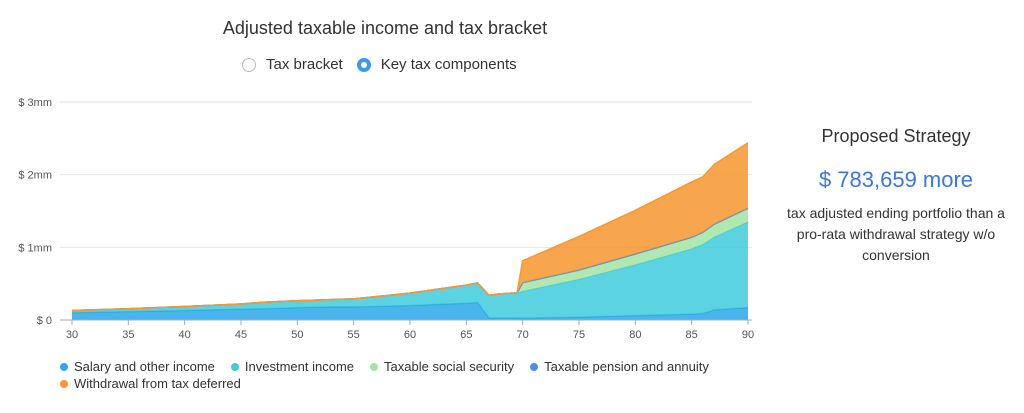 The height and width of the screenshot is (413, 1024). Describe the element at coordinates (466, 335) in the screenshot. I see `x-tick-label: 65` at that location.